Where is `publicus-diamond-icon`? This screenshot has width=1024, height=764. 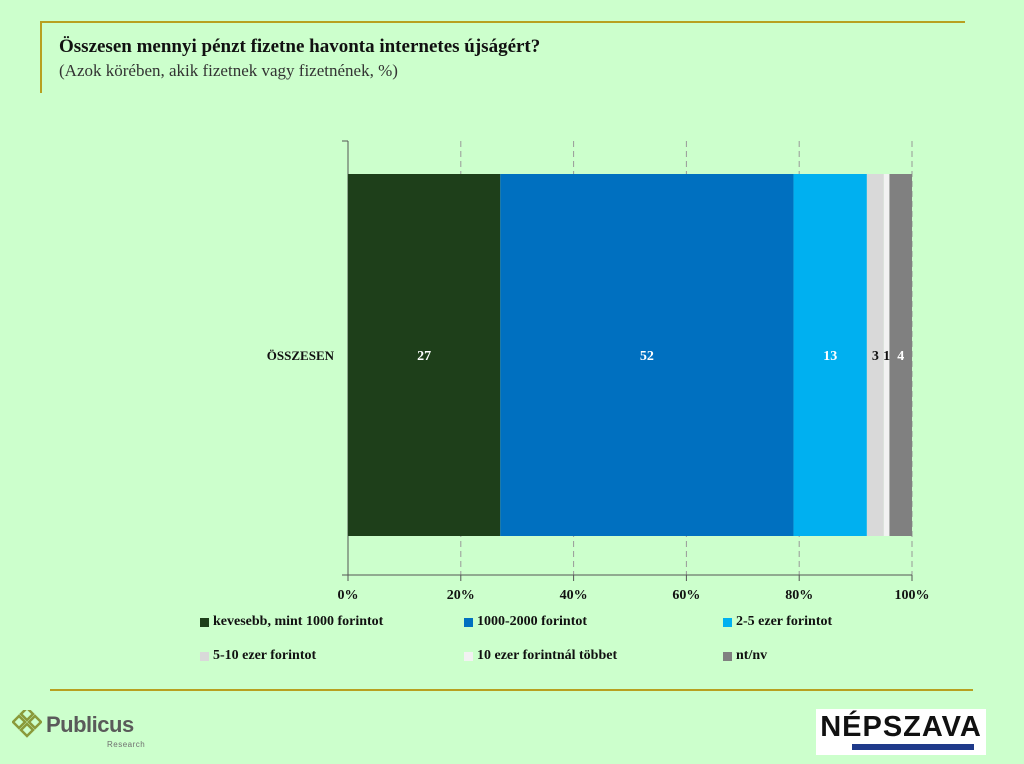 publicus-diamond-icon is located at coordinates (27, 724).